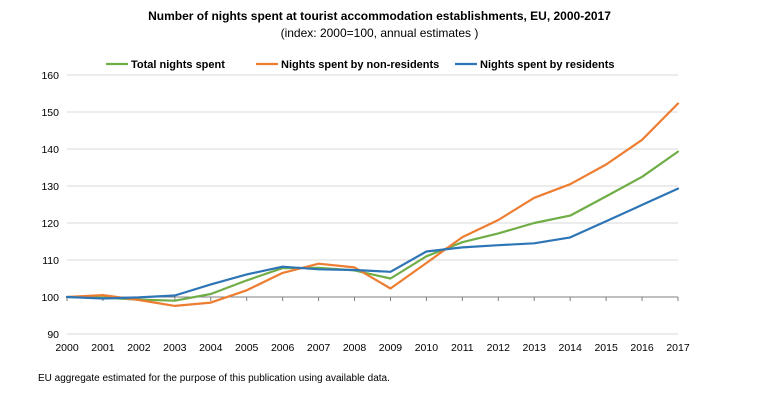  What do you see at coordinates (642, 348) in the screenshot?
I see `x-tick-label: 2016` at bounding box center [642, 348].